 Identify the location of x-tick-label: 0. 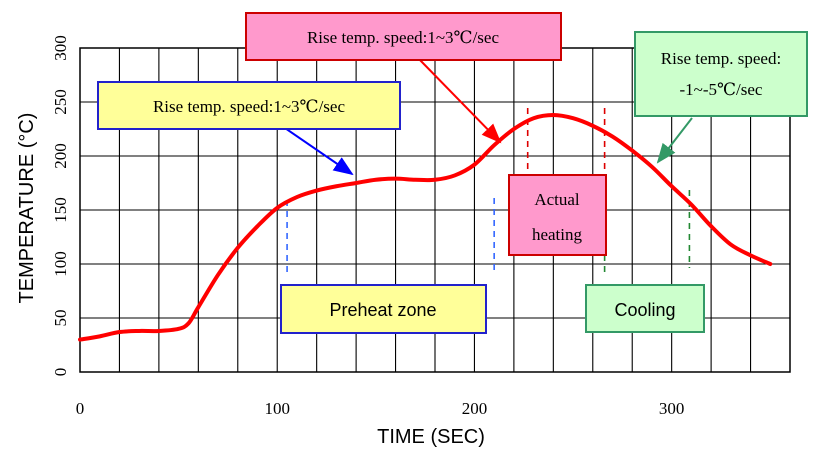
(80, 408).